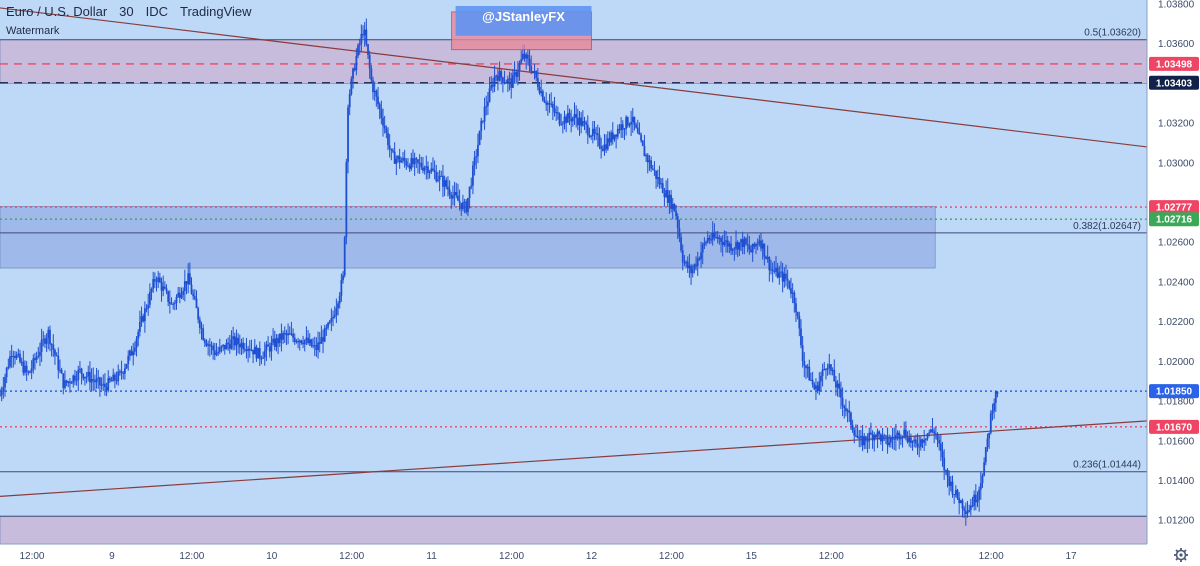 The height and width of the screenshot is (566, 1200). Describe the element at coordinates (126, 11) in the screenshot. I see `interval-label: 30` at that location.